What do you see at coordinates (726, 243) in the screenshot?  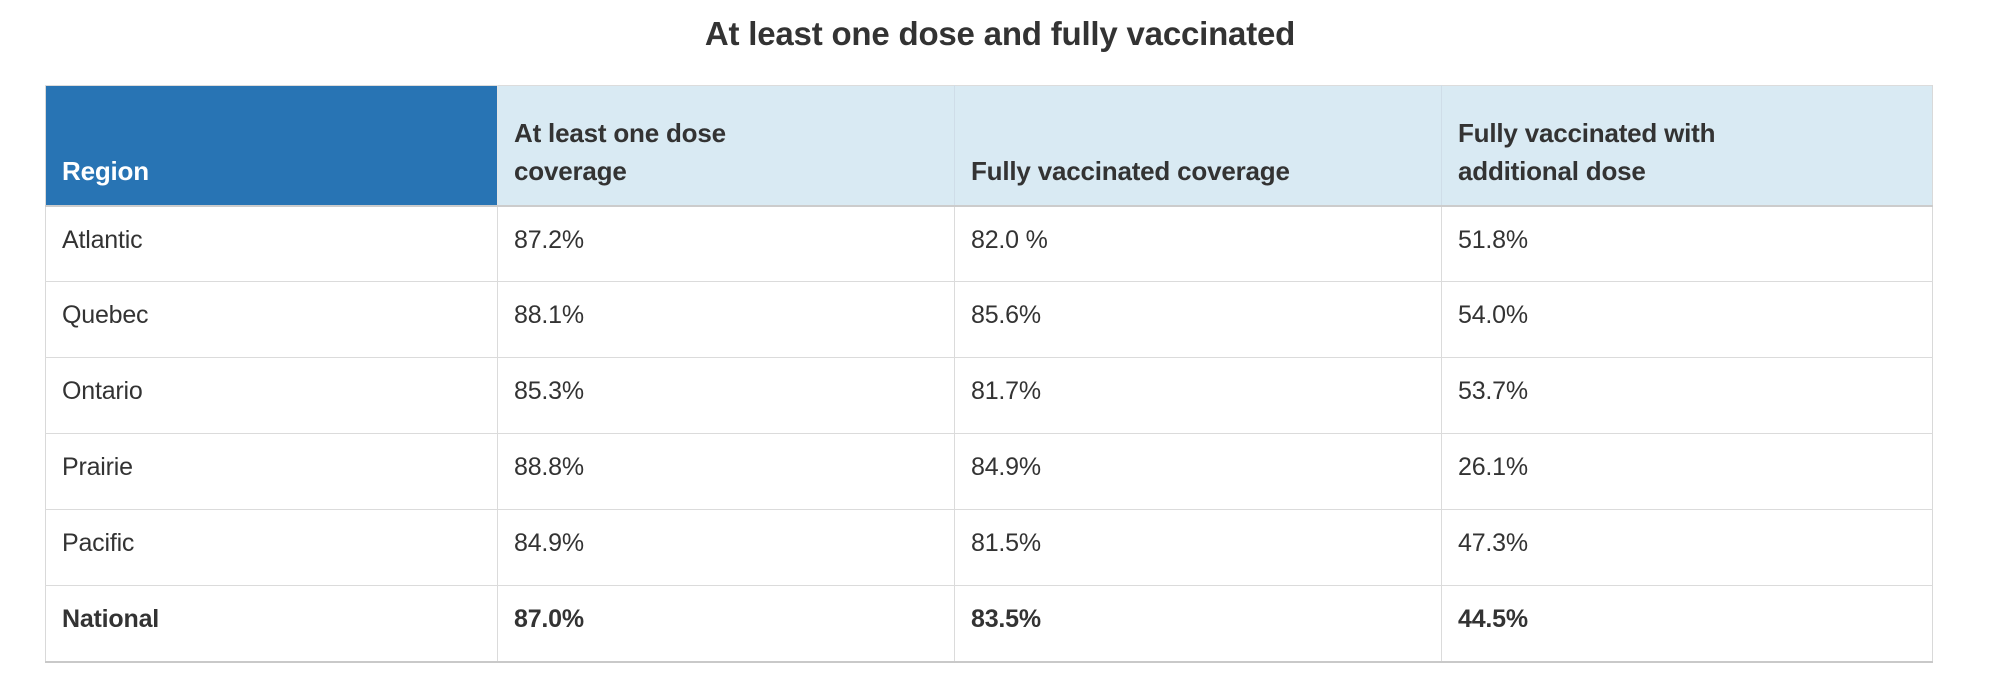 I see `one-dose-cell: 87.2%` at bounding box center [726, 243].